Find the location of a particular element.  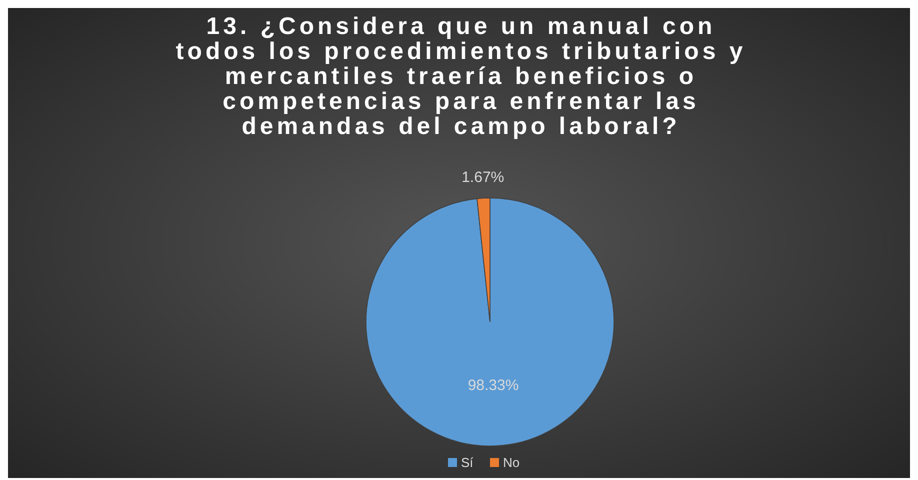

legend-item: No is located at coordinates (505, 462).